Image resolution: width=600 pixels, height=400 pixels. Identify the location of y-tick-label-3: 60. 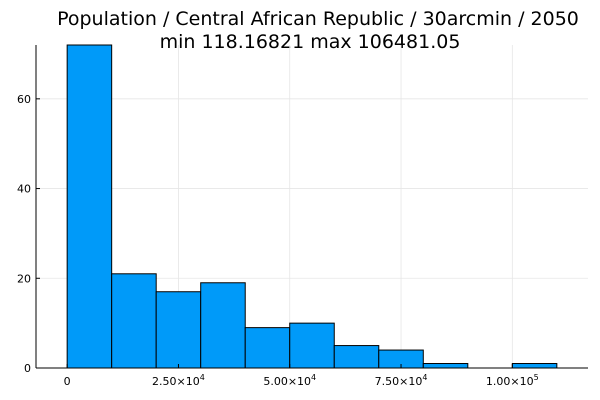
(24, 99).